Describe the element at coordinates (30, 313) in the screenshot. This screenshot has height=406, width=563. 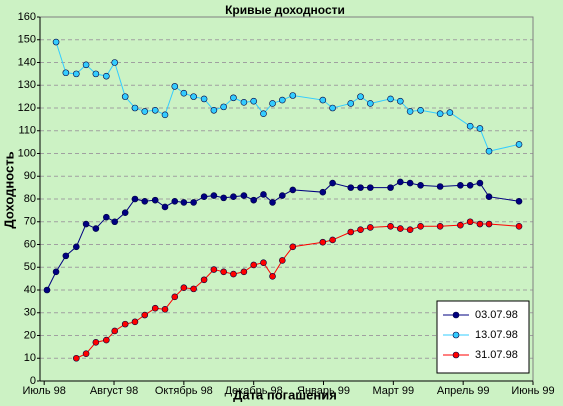
I see `y-tick-label: 30` at that location.